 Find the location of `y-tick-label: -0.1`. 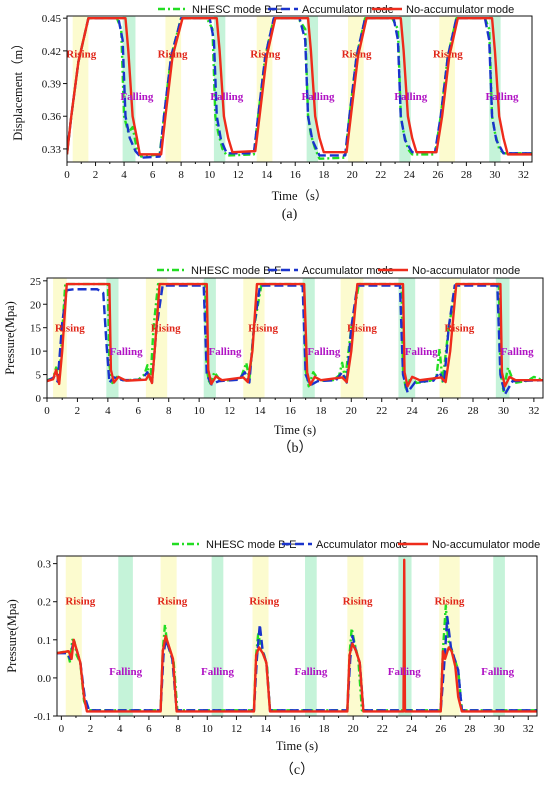

y-tick-label: -0.1 is located at coordinates (42, 717).